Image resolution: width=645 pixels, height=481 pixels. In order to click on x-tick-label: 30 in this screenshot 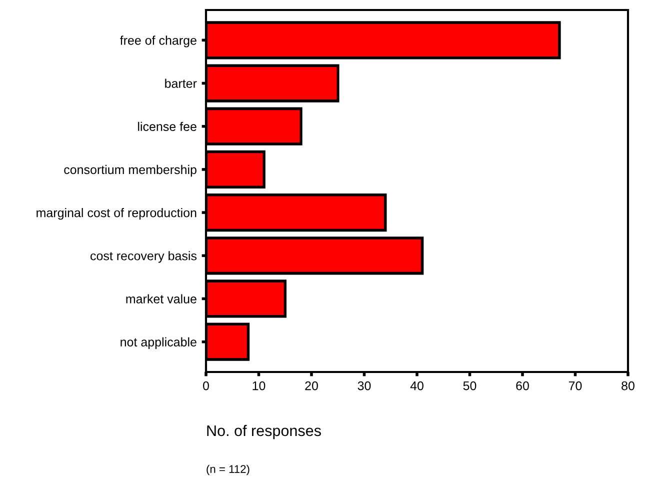, I will do `click(364, 385)`.